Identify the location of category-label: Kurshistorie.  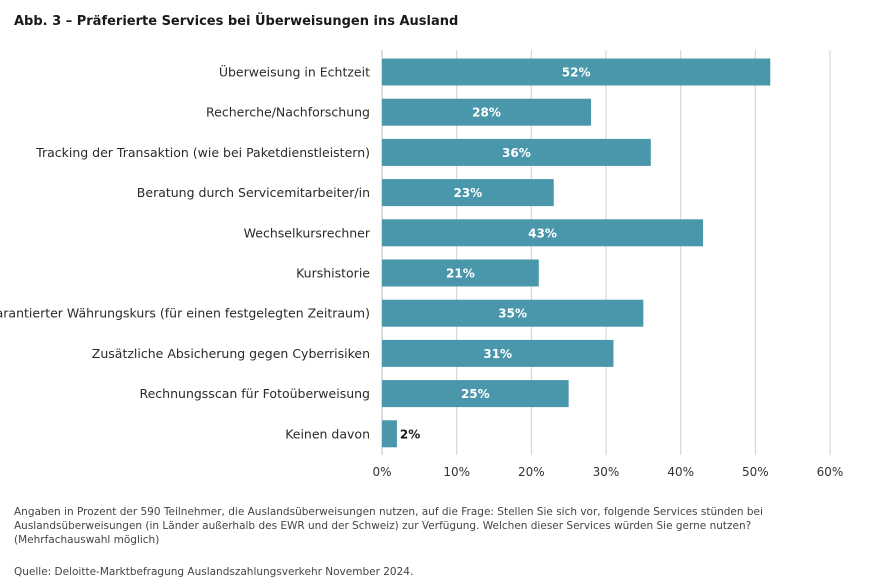
(333, 273).